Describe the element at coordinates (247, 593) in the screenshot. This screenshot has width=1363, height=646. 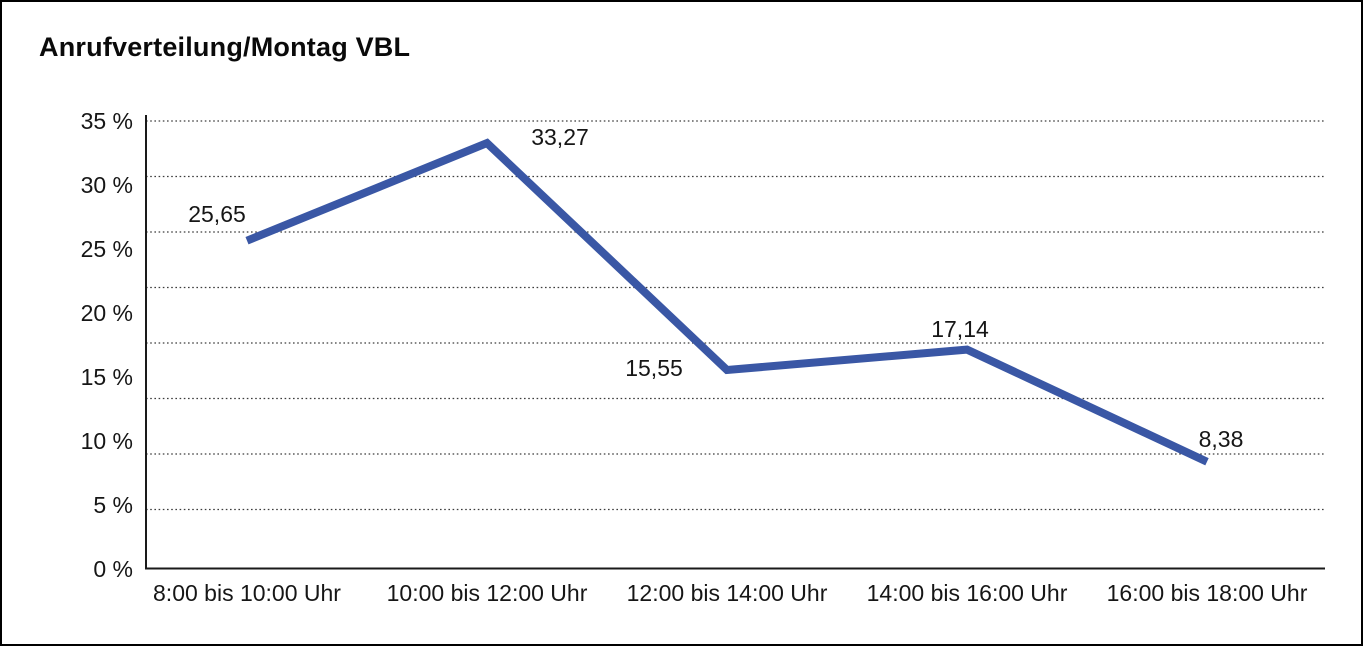
I see `x-axis-category-label: 8:00 bis 10:00 Uhr` at that location.